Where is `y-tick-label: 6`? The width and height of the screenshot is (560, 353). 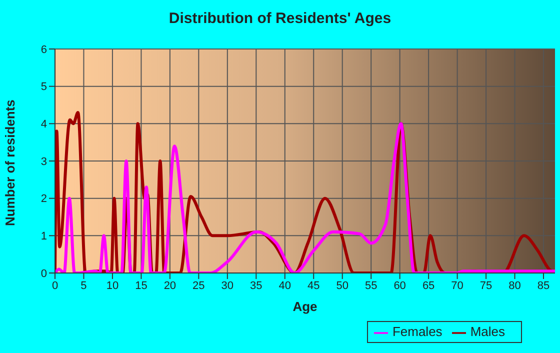
y-tick-label: 6 is located at coordinates (43, 50).